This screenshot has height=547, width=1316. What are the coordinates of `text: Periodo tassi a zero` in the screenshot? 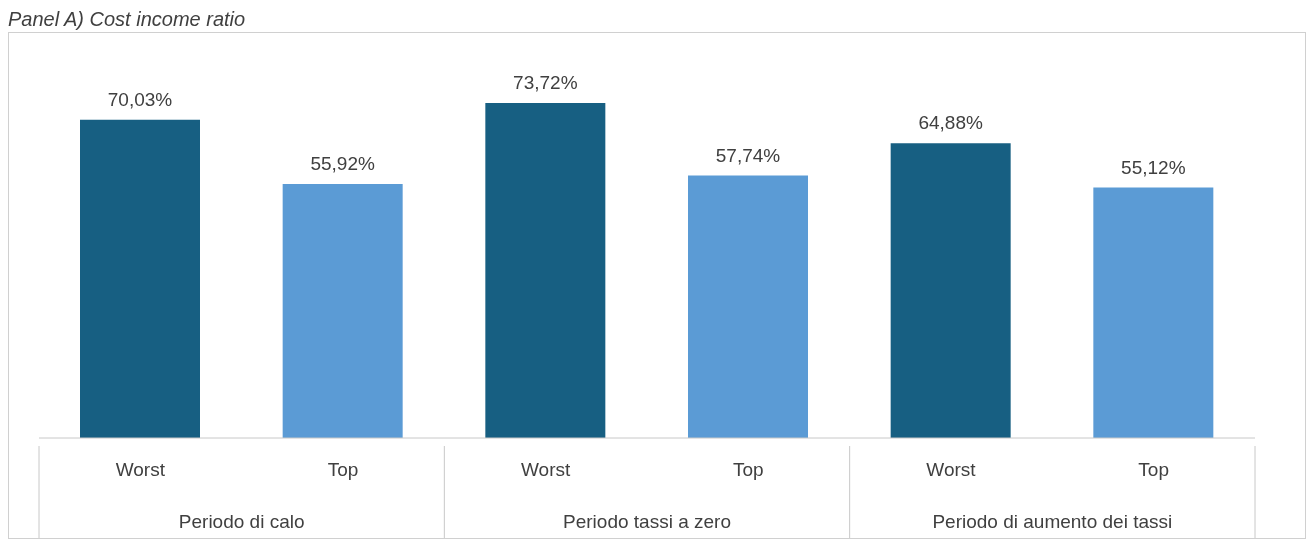 It's located at (647, 521).